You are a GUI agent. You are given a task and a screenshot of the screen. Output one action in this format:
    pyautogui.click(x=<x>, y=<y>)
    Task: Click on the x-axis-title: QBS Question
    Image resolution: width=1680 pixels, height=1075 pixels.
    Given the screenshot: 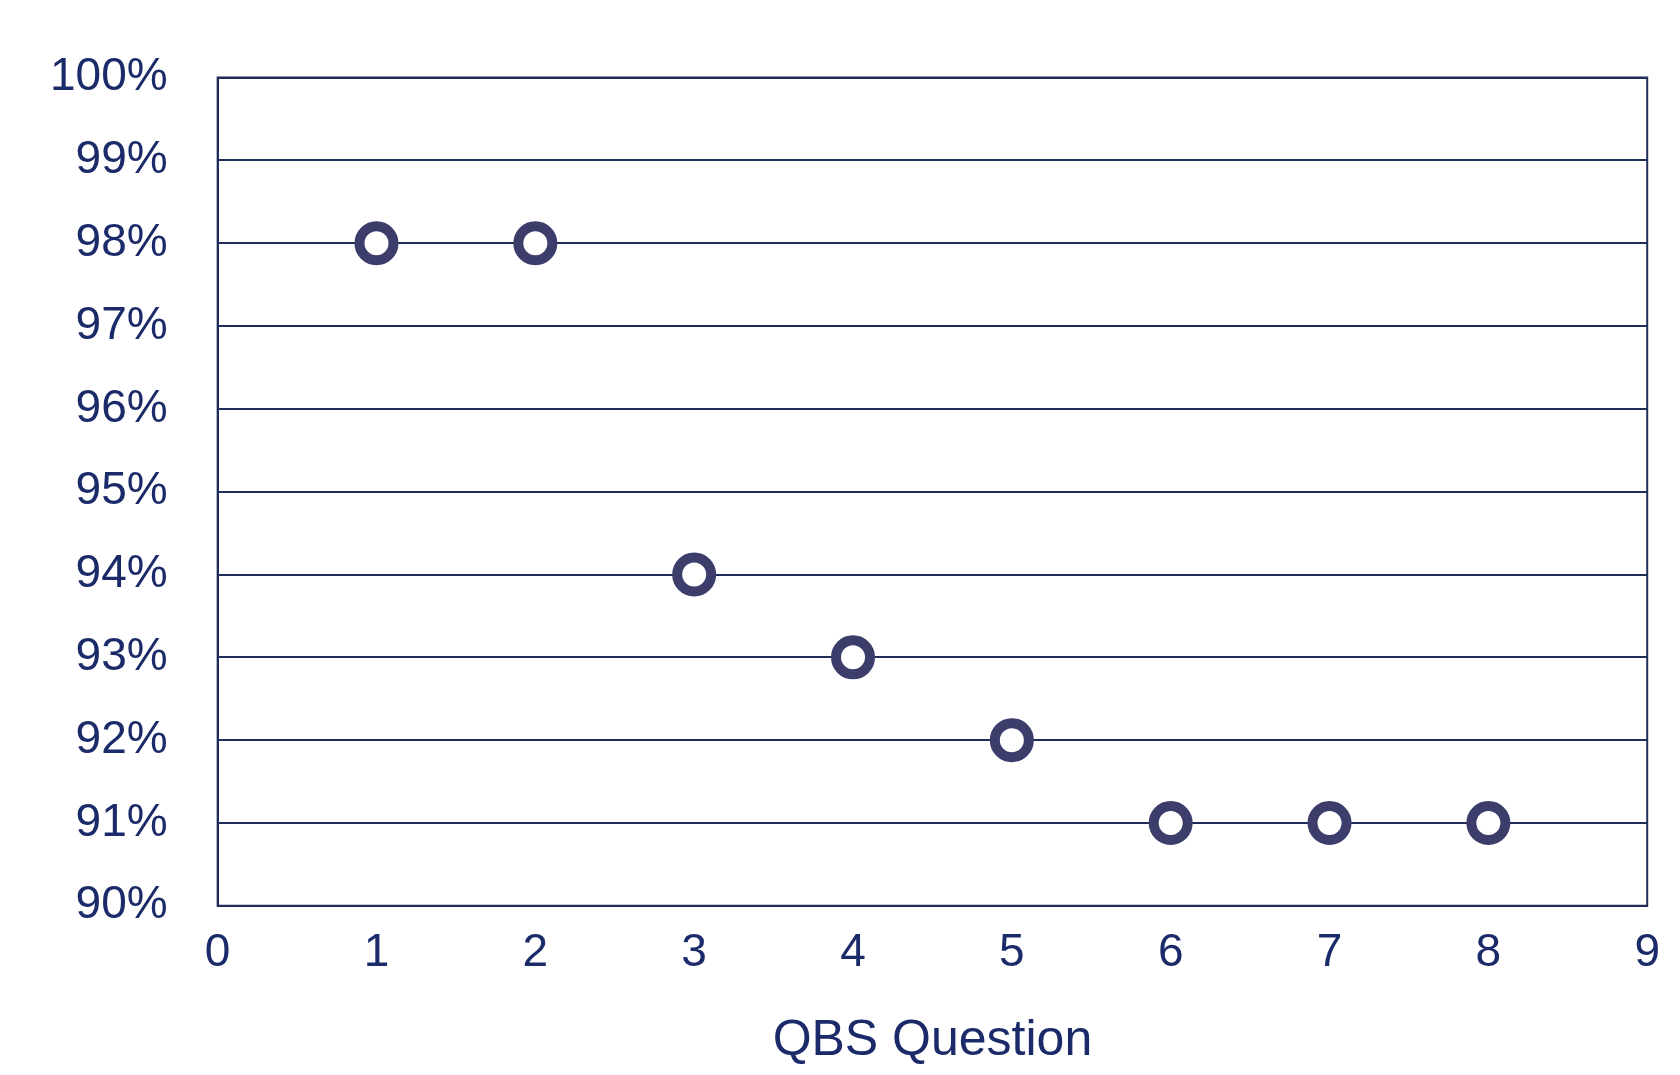 What is the action you would take?
    pyautogui.click(x=932, y=1037)
    